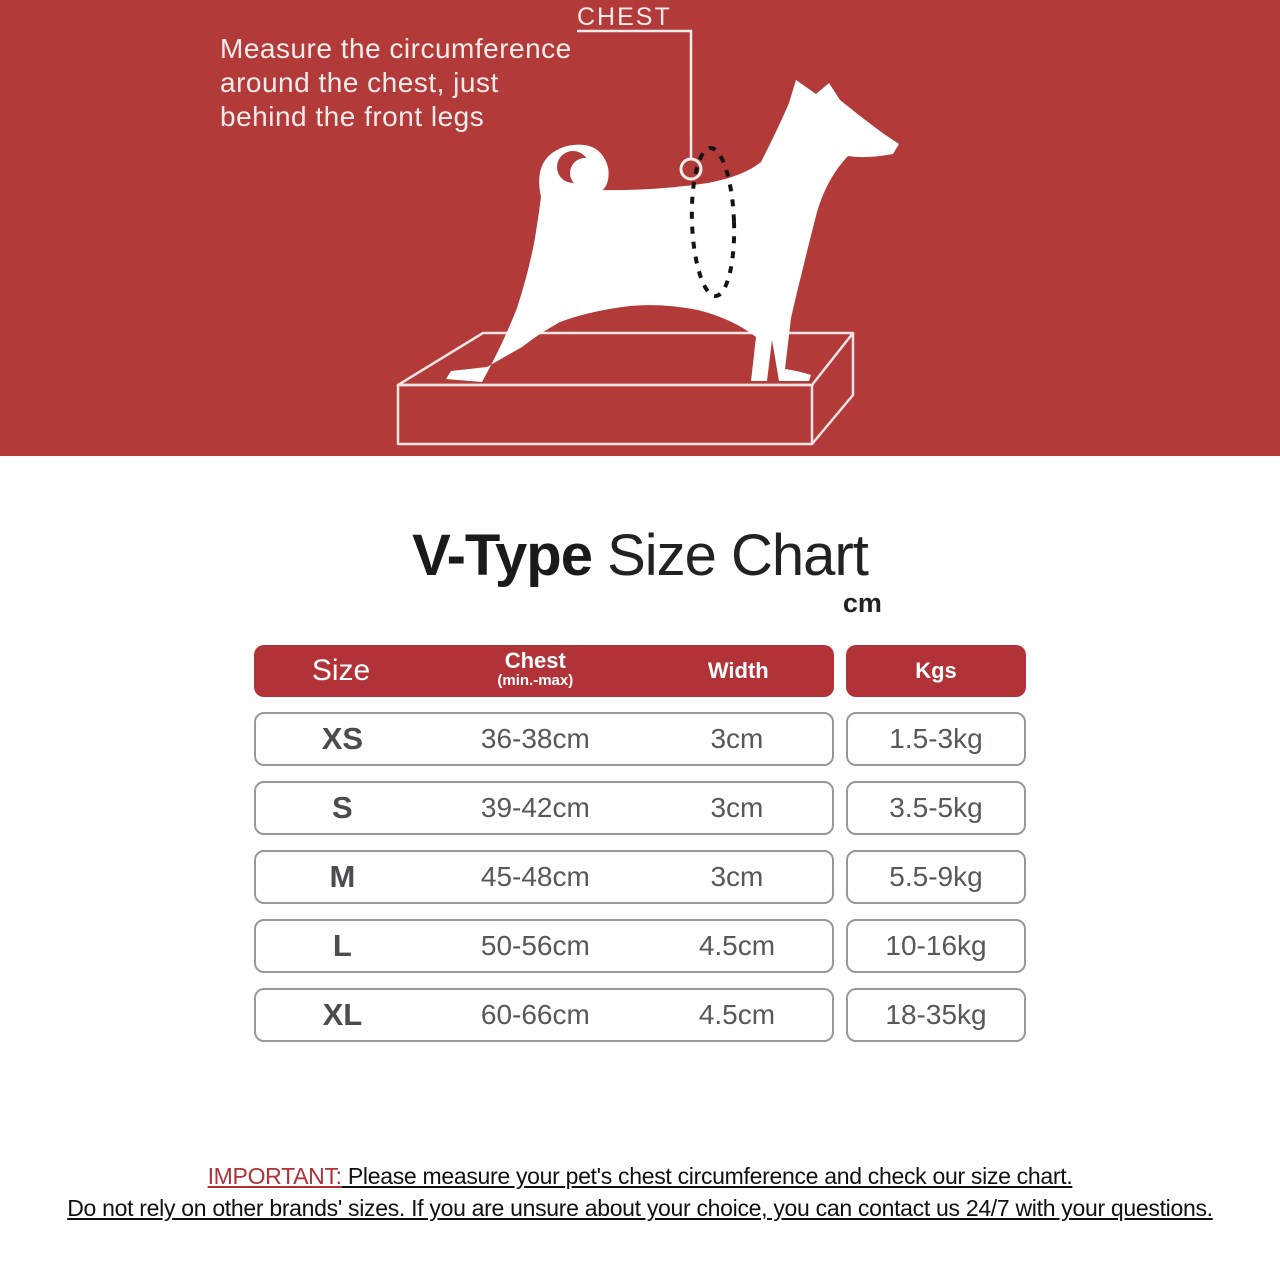 This screenshot has width=1280, height=1280. Describe the element at coordinates (342, 807) in the screenshot. I see `size-value: S` at that location.